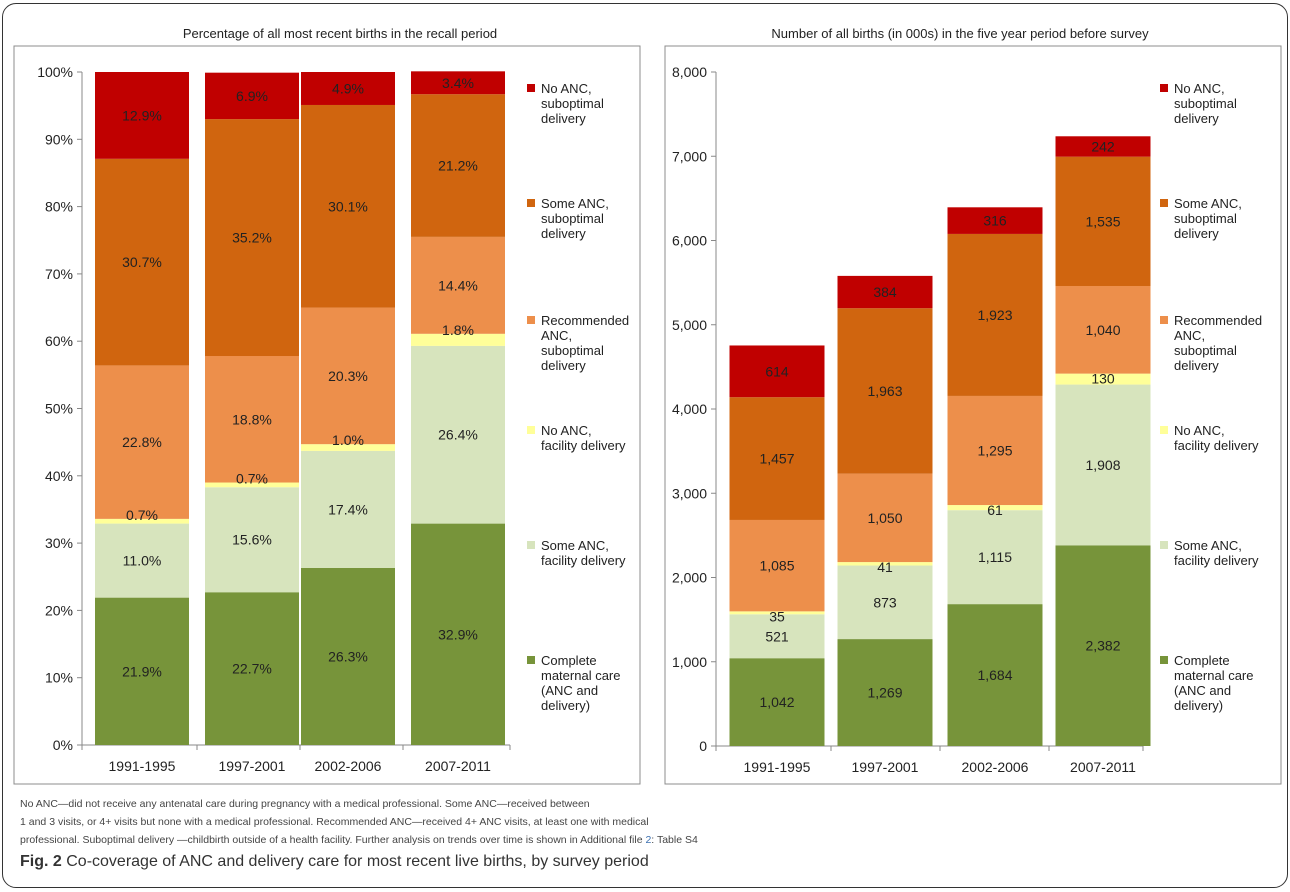 This screenshot has width=1290, height=892. I want to click on chart2-data-label: 1,115, so click(995, 557).